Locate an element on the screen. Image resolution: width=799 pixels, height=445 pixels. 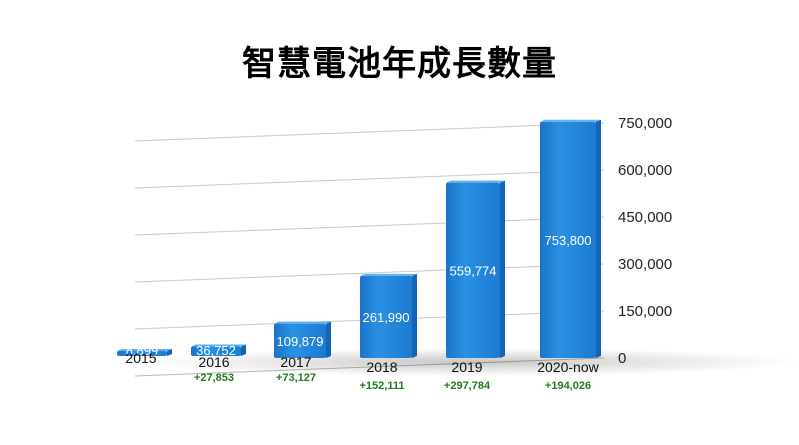
bar-2016 is located at coordinates (218, 350).